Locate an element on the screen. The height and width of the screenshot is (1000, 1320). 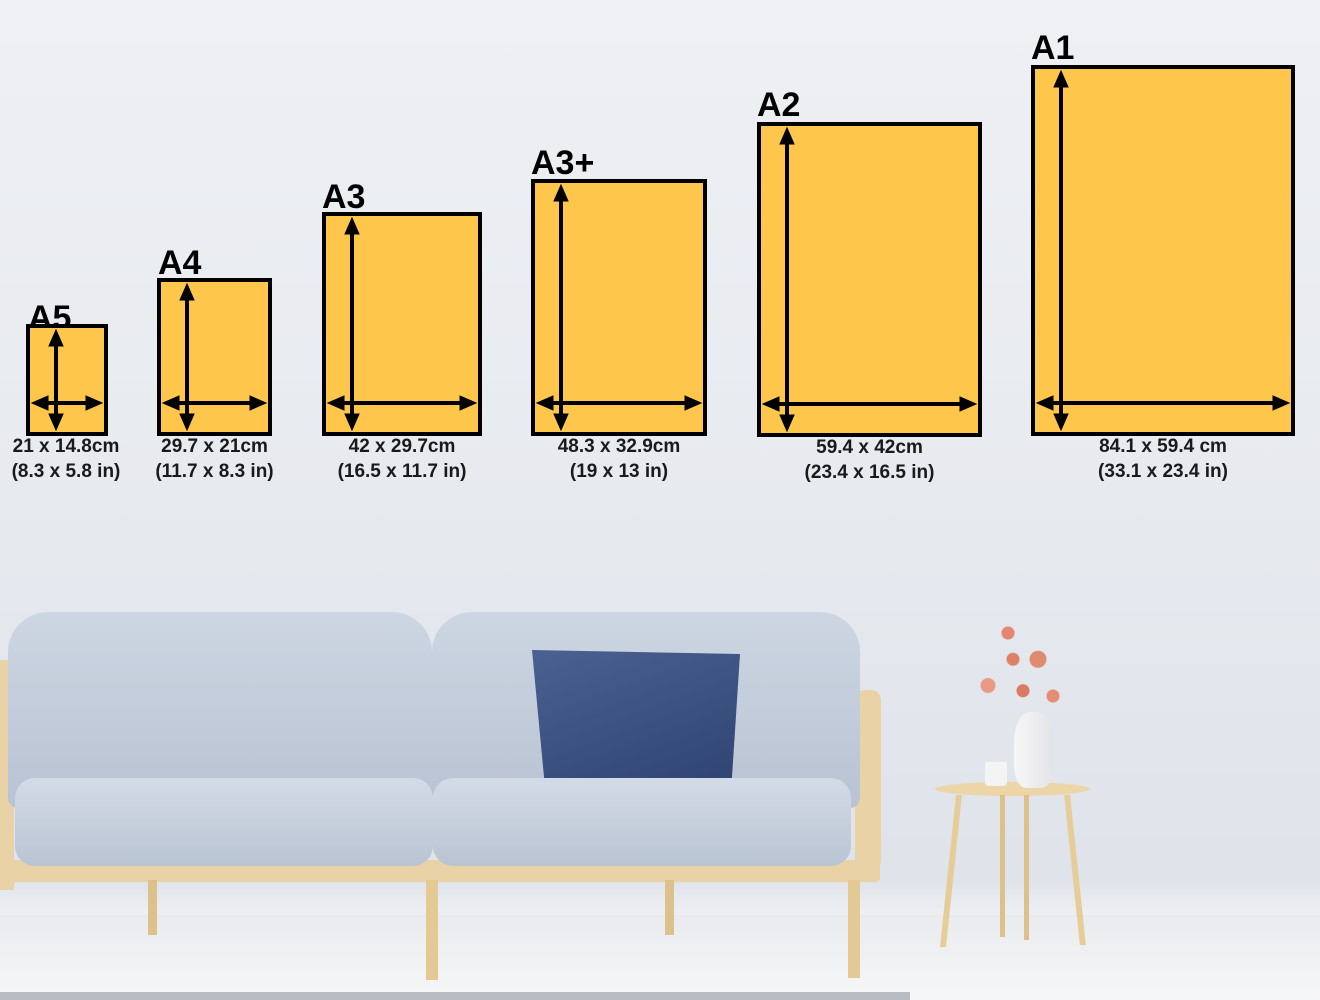
poster-dimensions: 48.3 x 32.9cm (19 x 13 in) is located at coordinates (619, 459).